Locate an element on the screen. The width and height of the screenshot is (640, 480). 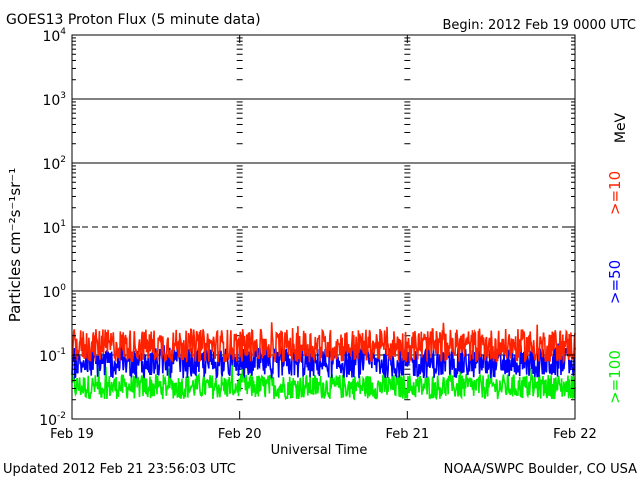
legend-entry: >=10 is located at coordinates (615, 193).